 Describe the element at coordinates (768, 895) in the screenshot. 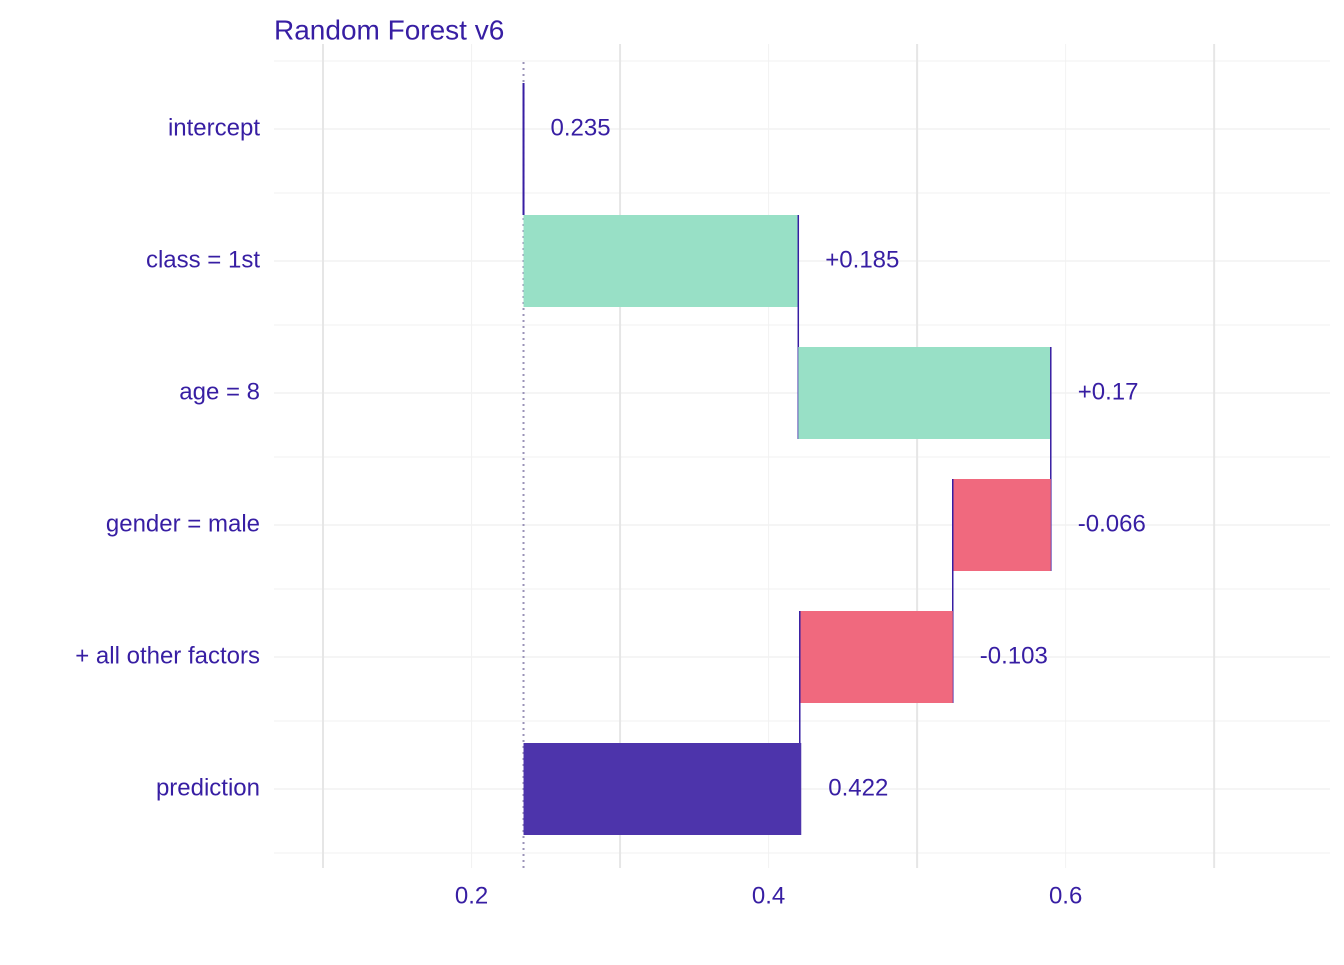

I see `x-tick-label: 0.4` at that location.